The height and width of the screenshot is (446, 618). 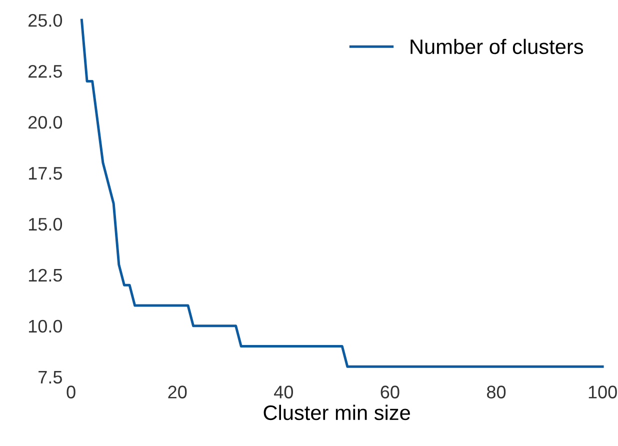 What do you see at coordinates (496, 392) in the screenshot?
I see `x-tick-label: 80` at bounding box center [496, 392].